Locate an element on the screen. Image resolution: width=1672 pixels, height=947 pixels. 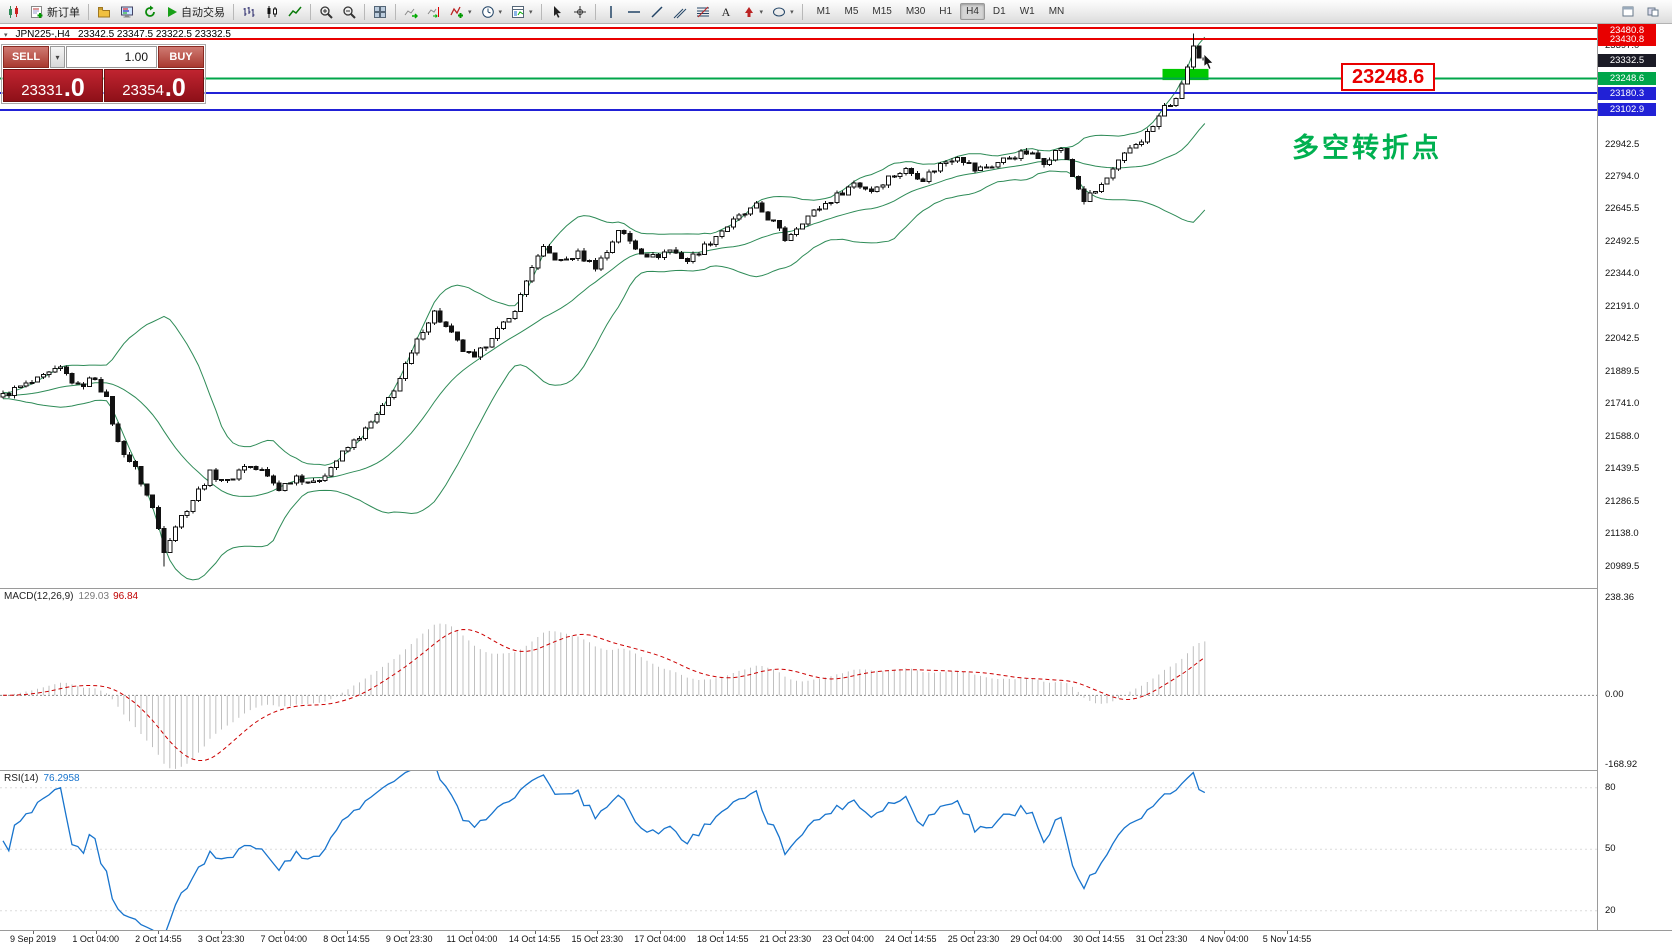
buy-price-button: 23354.0 is located at coordinates (154, 85).